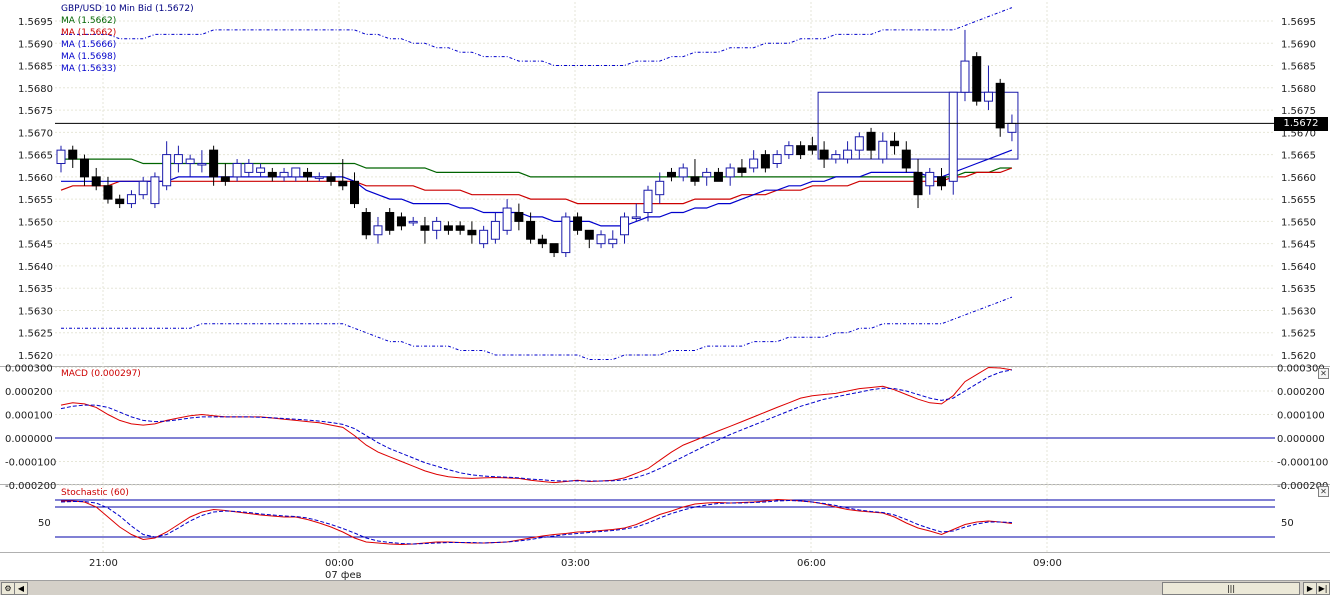 The image size is (1330, 595). What do you see at coordinates (1323, 373) in the screenshot?
I see `macd-close-icon: ✕` at bounding box center [1323, 373].